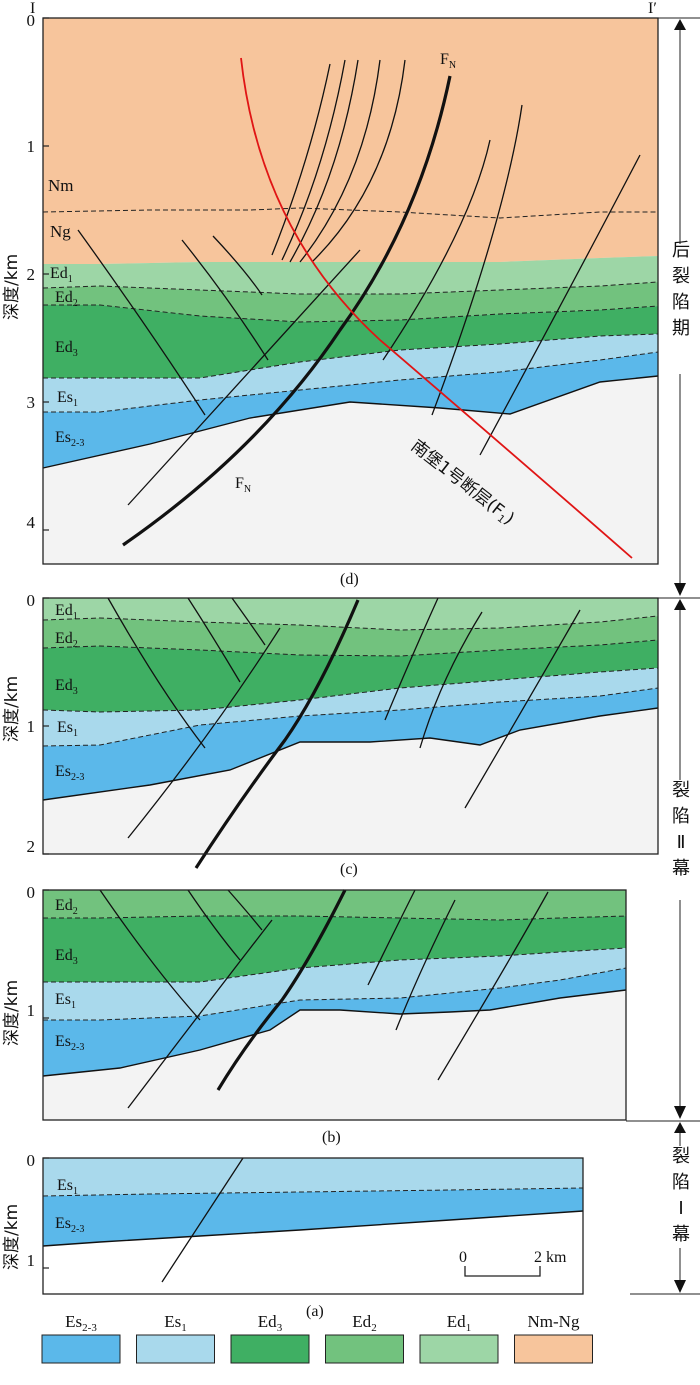 The image size is (700, 1385). What do you see at coordinates (459, 1323) in the screenshot?
I see `legend-label: Ed1` at bounding box center [459, 1323].